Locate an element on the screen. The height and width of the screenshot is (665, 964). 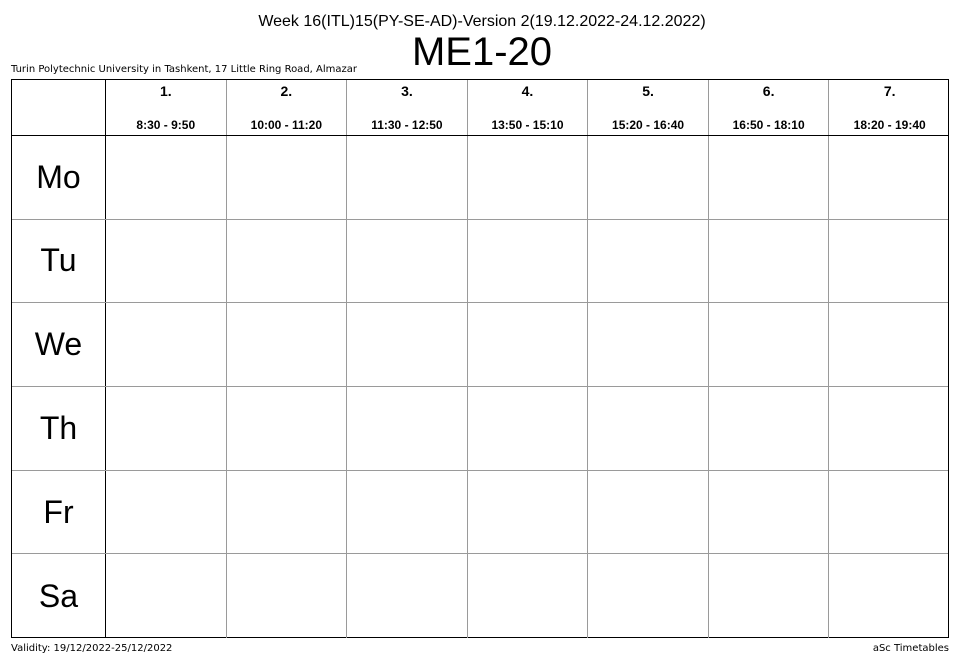
period-time: 10:00 - 11:20 is located at coordinates (286, 125).